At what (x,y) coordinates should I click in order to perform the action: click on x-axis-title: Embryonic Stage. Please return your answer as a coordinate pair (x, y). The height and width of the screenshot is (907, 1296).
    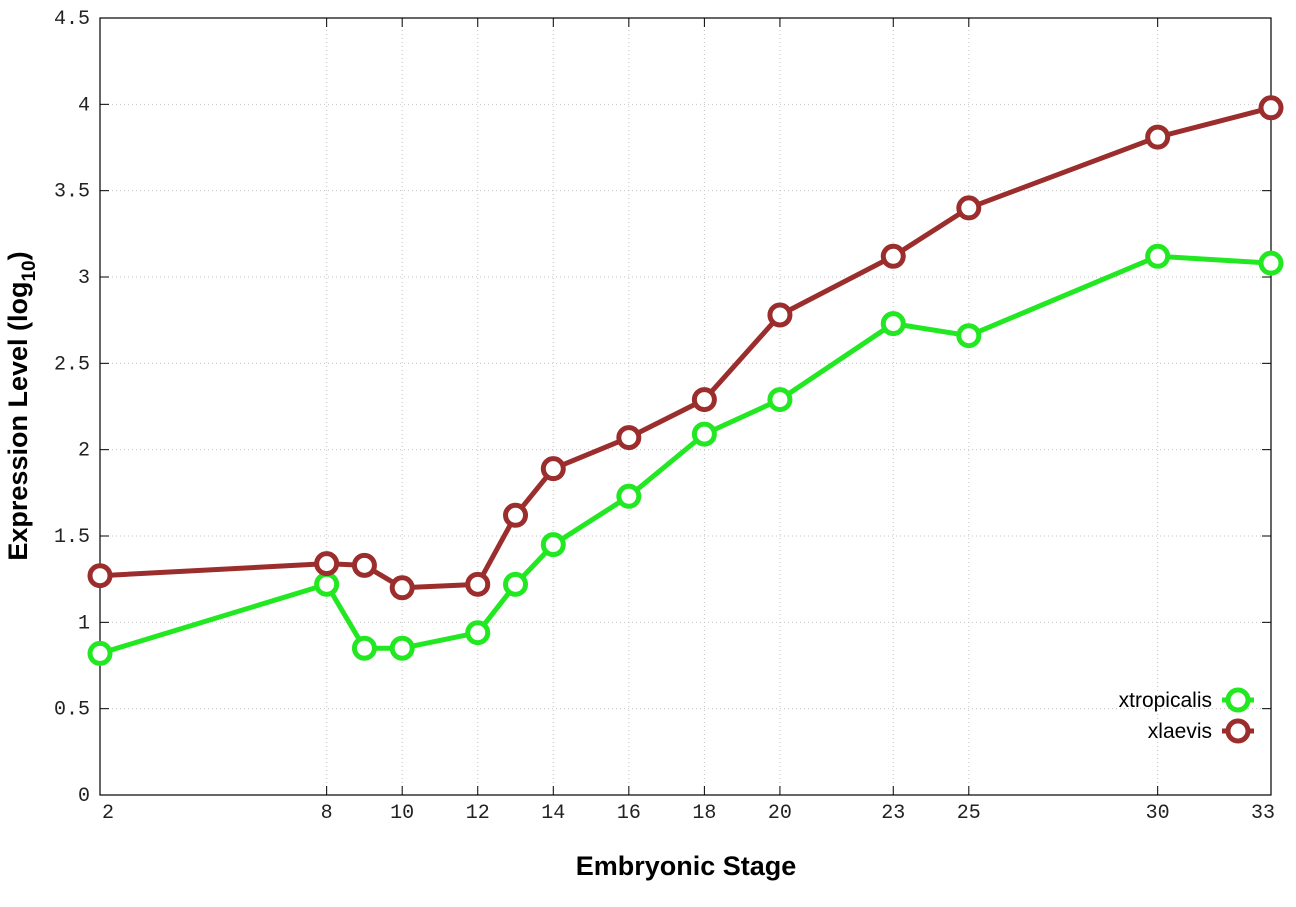
    Looking at the image, I should click on (686, 866).